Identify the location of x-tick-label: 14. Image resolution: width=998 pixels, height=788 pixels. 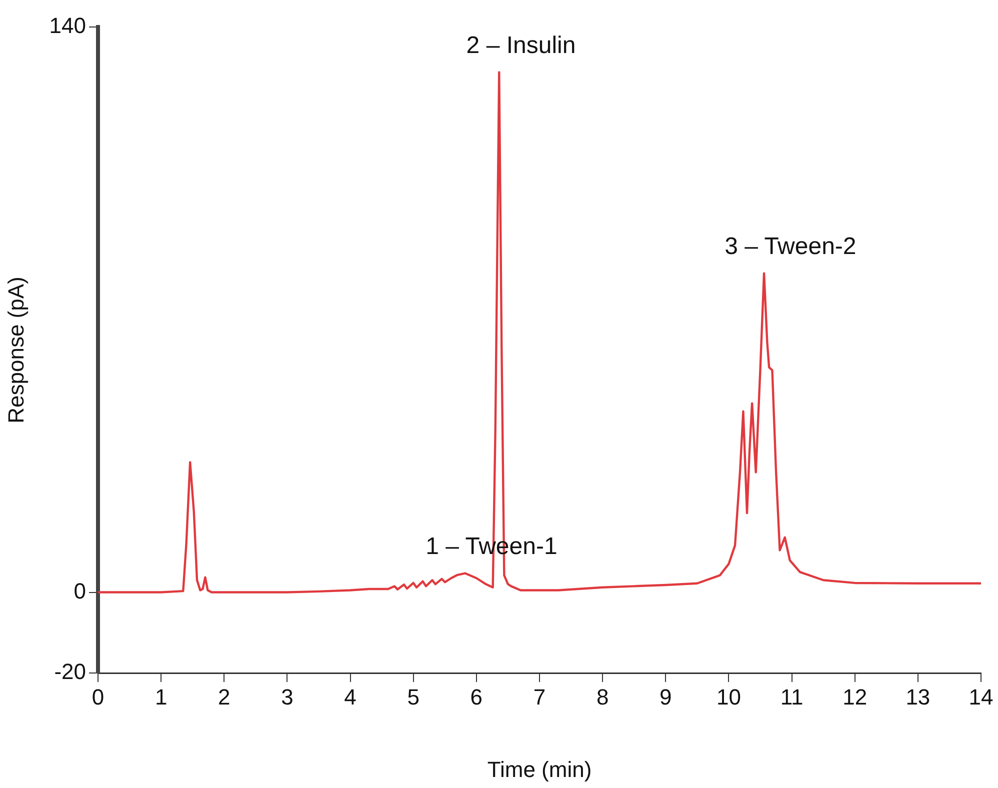
(981, 697).